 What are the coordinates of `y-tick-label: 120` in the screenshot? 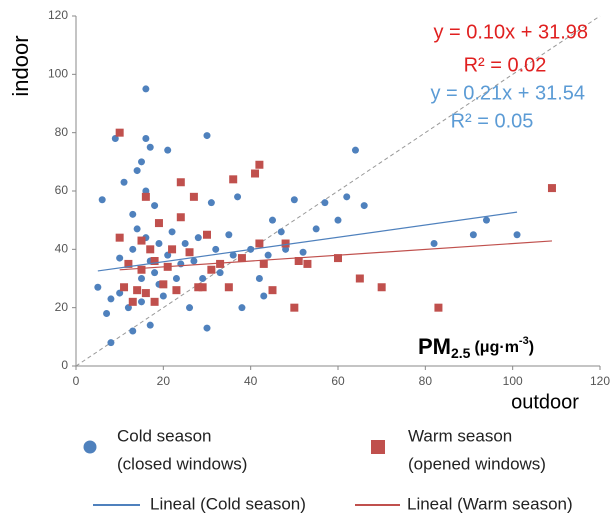 It's located at (58, 15).